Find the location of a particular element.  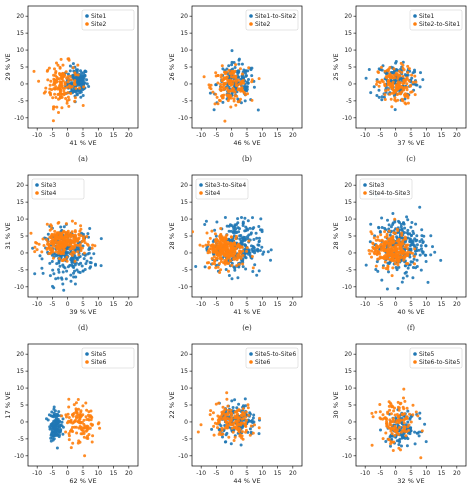

x-axis-label: 62 % VE is located at coordinates (82, 481).